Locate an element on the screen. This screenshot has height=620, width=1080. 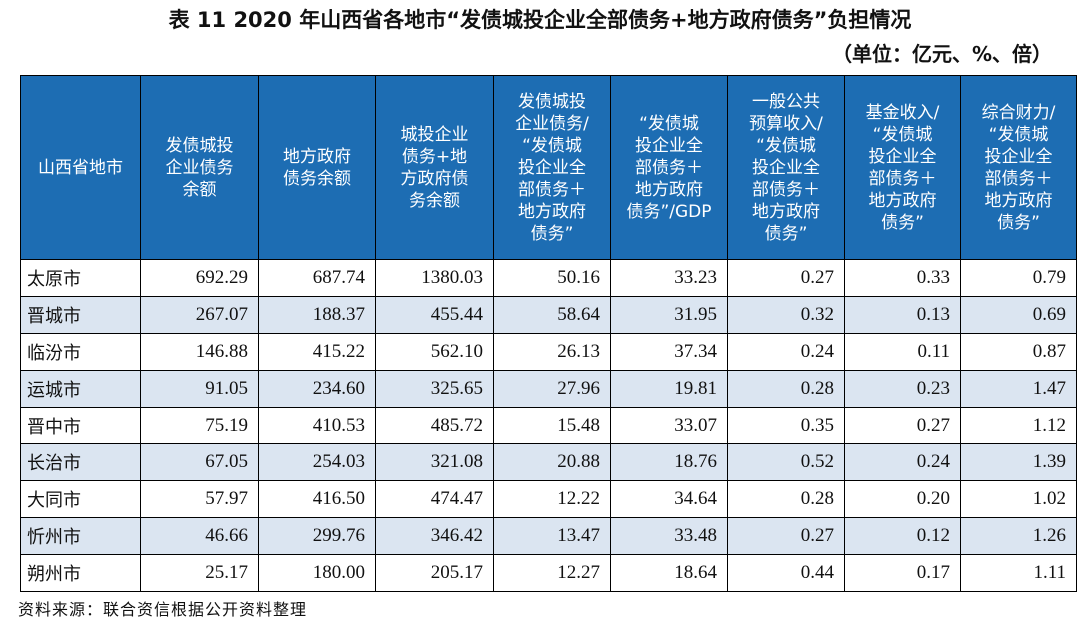
unit-note: （单位：亿元、%、倍） is located at coordinates (941, 54).